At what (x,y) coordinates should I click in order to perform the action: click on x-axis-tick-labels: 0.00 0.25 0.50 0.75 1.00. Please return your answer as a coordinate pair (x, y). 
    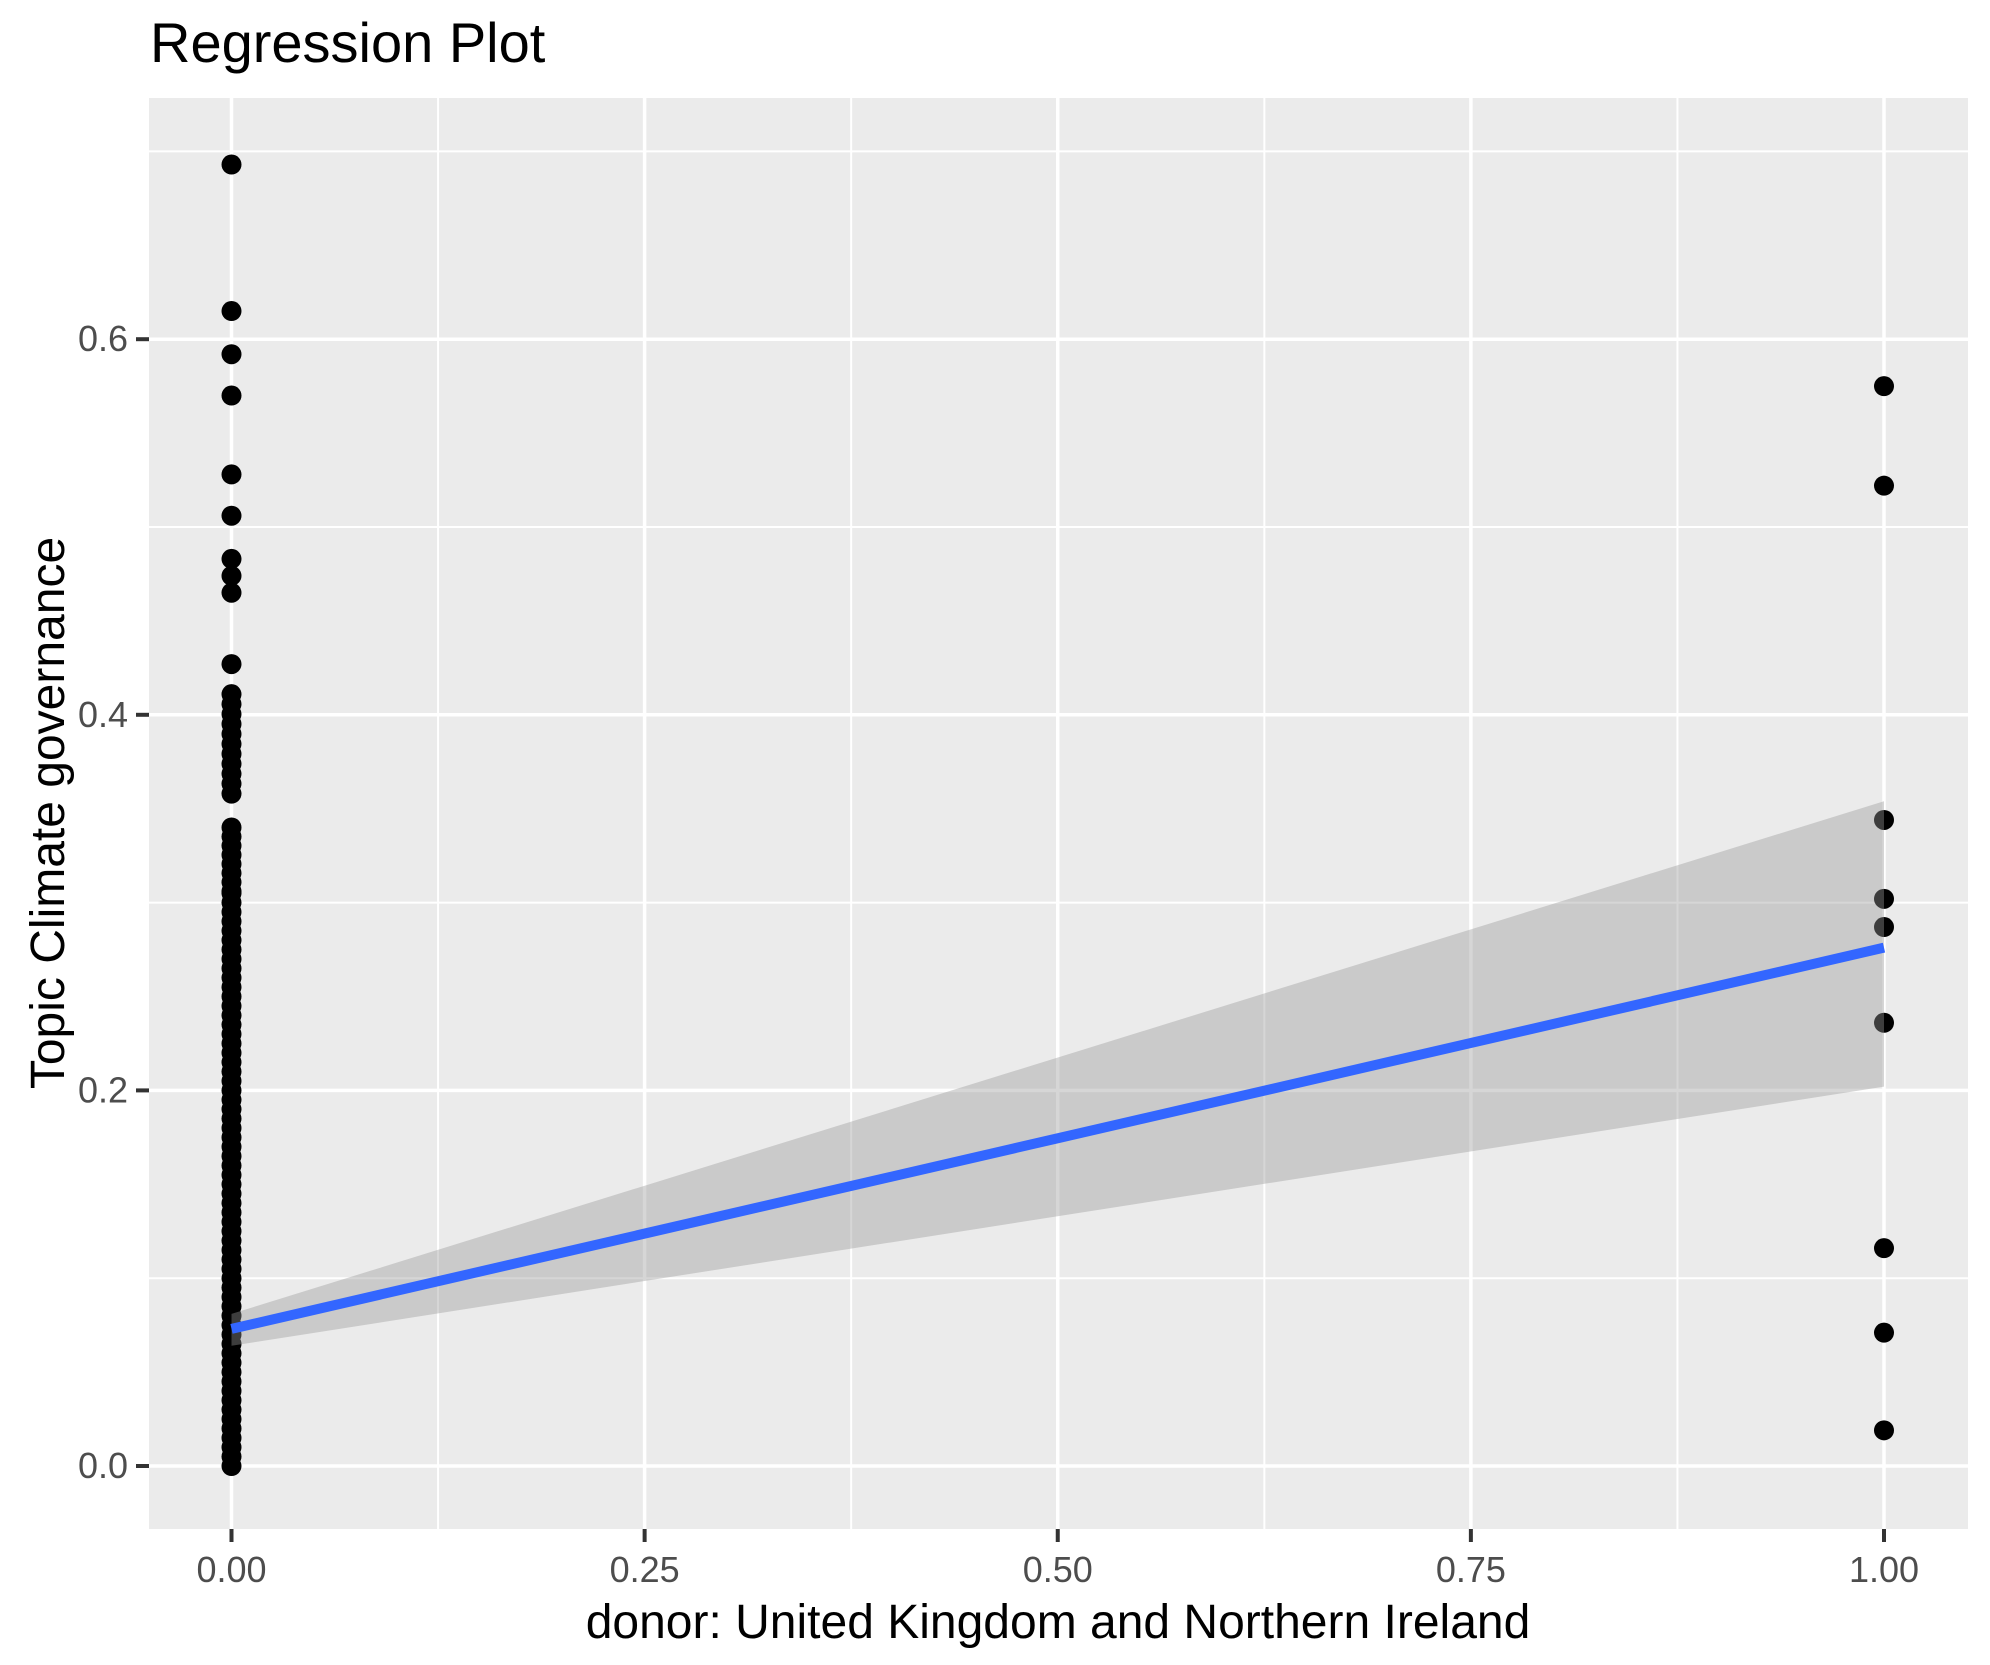
    Looking at the image, I should click on (1057, 1569).